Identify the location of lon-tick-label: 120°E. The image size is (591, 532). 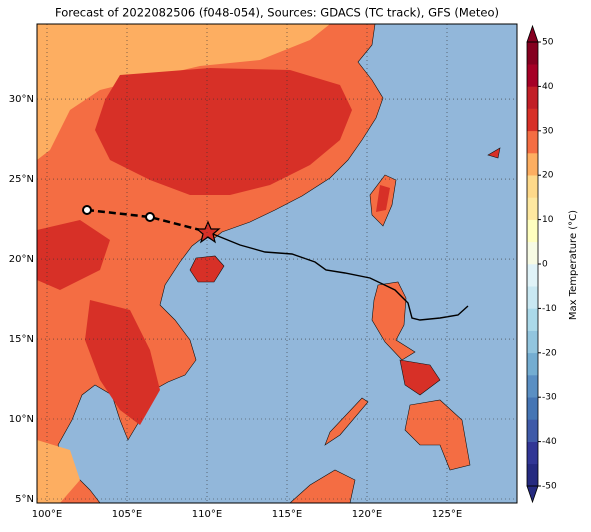
(367, 514).